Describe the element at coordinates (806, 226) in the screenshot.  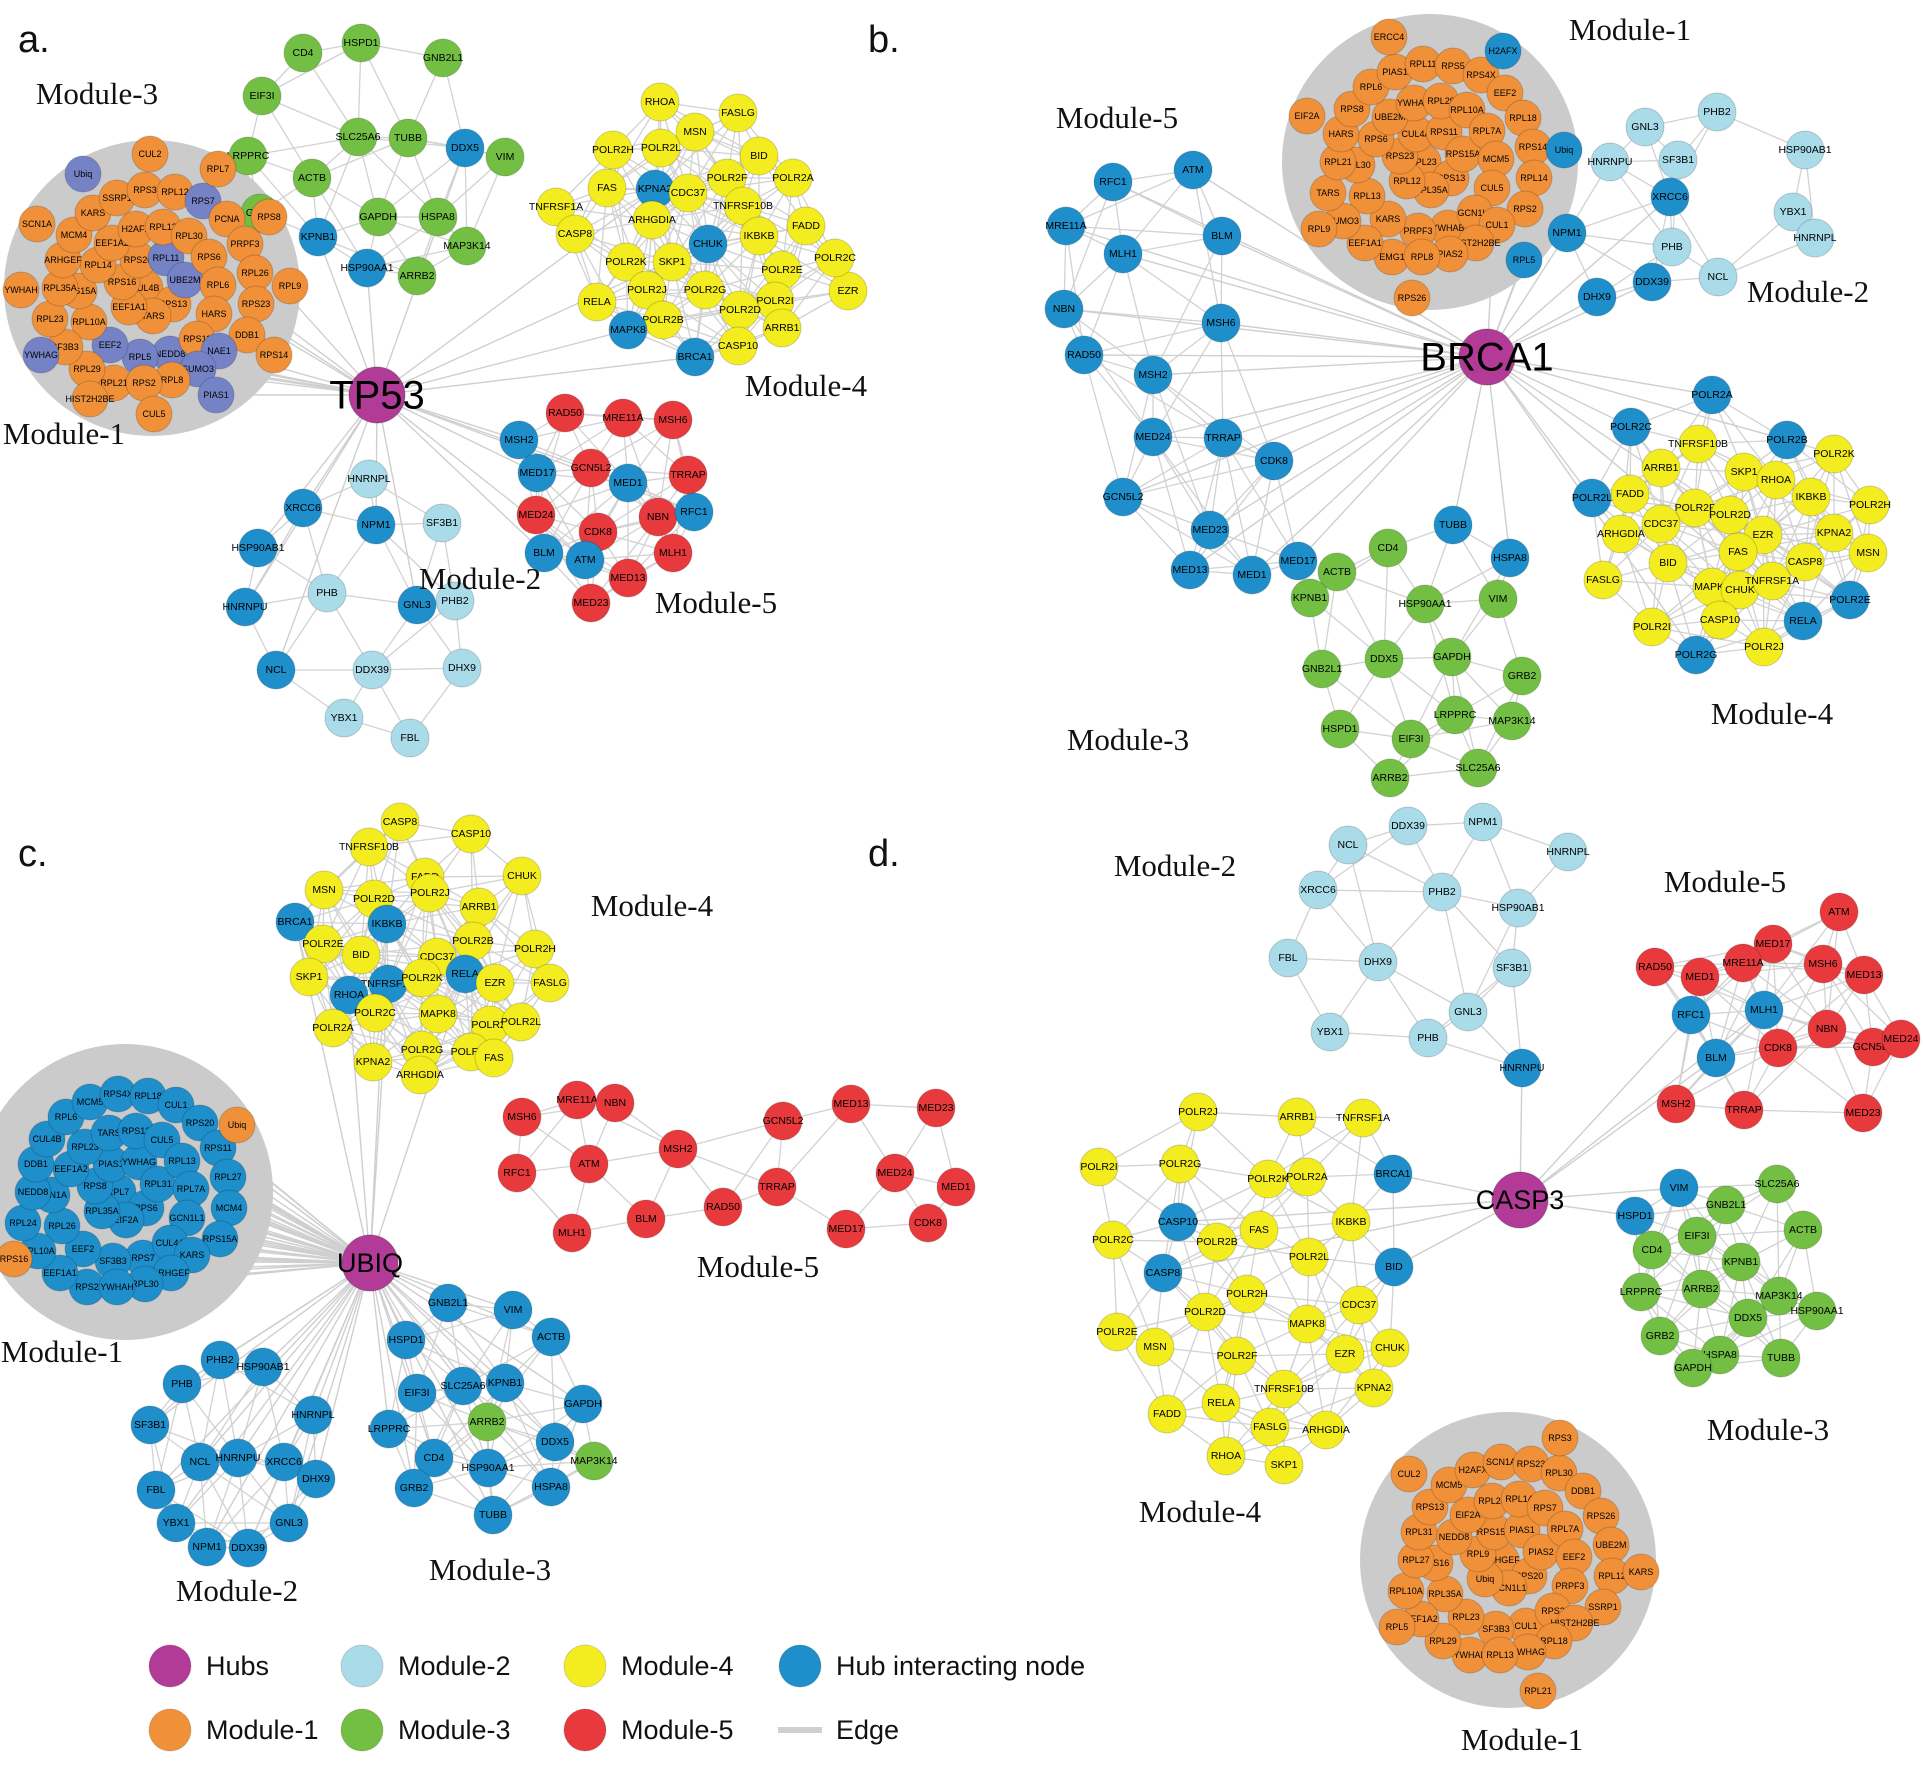
I see `node-label: FADD` at that location.